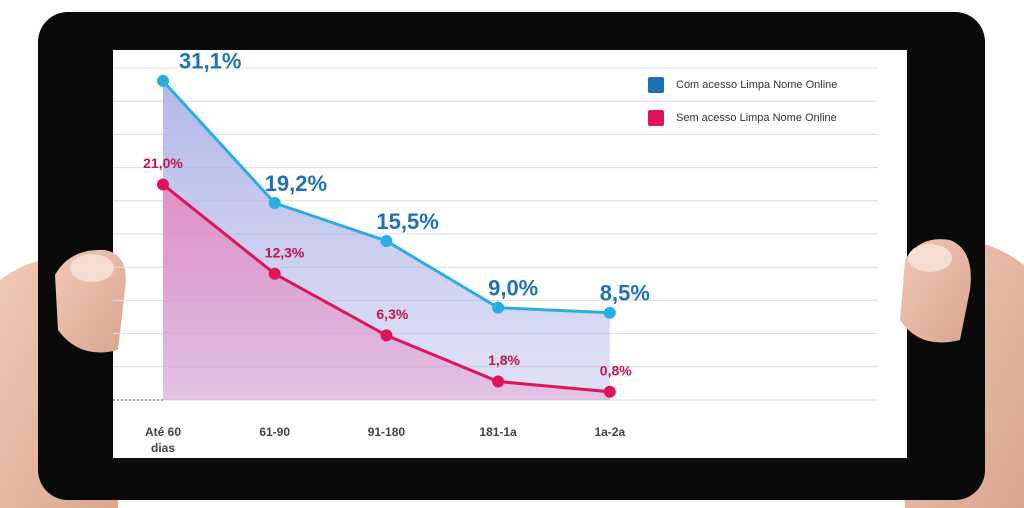  What do you see at coordinates (513, 287) in the screenshot?
I see `value-label: 9,0%` at bounding box center [513, 287].